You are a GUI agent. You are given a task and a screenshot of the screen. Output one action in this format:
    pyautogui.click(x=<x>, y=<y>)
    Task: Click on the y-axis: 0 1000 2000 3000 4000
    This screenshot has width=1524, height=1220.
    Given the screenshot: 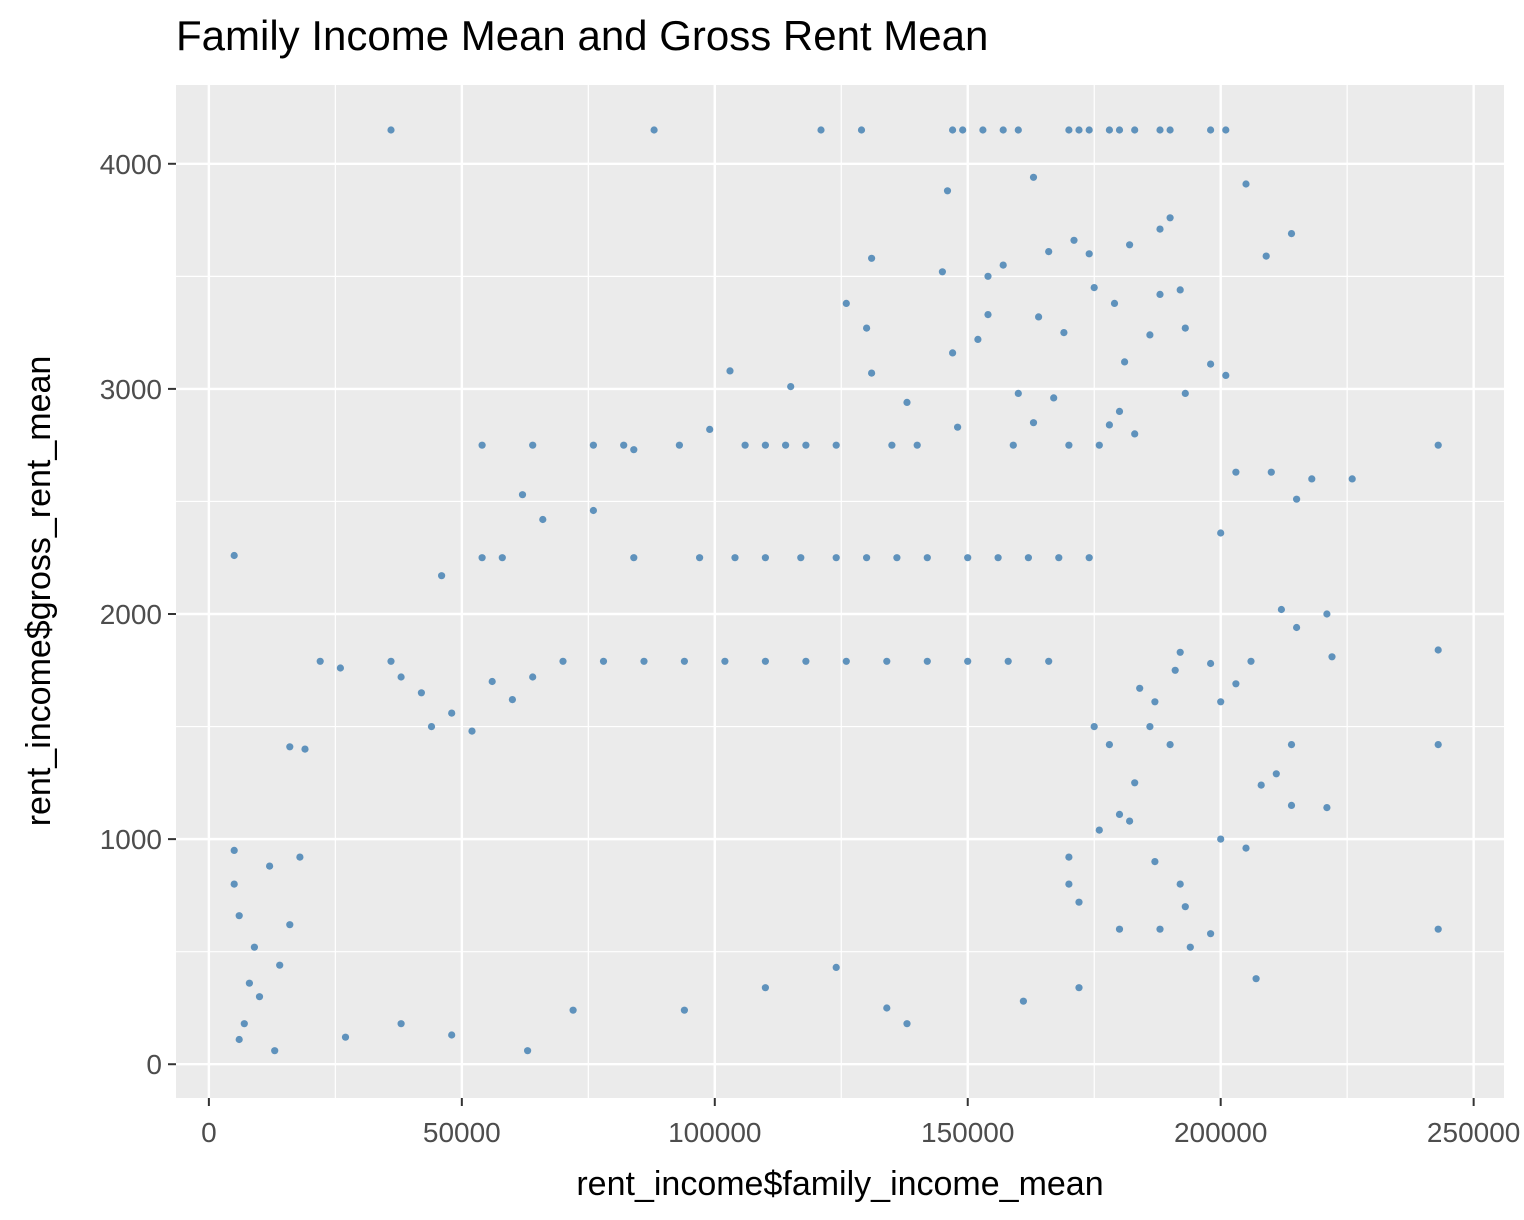 What is the action you would take?
    pyautogui.click(x=138, y=614)
    